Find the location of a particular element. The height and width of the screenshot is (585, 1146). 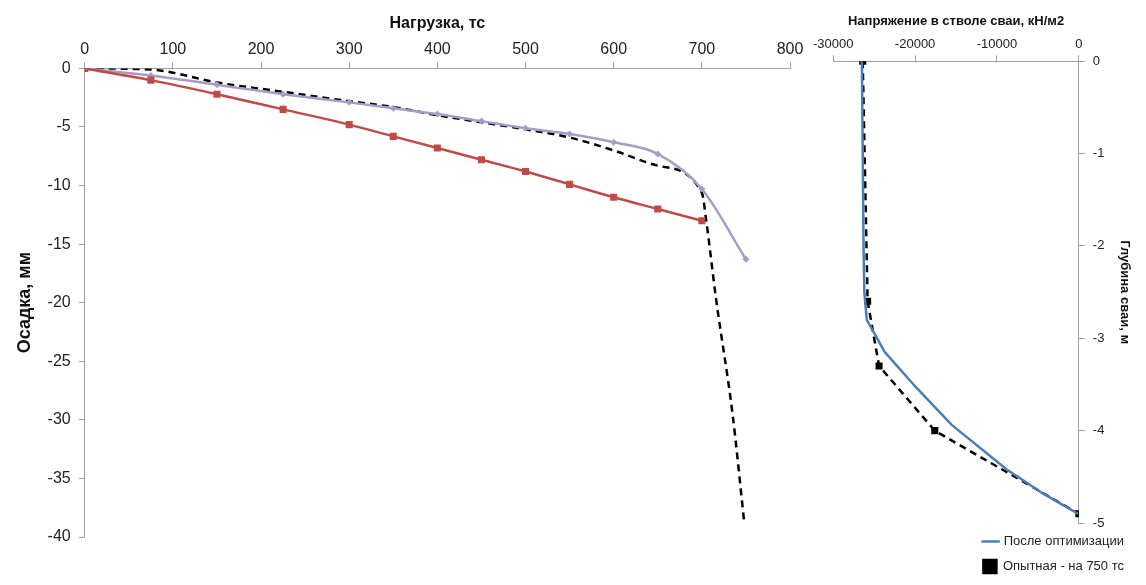

x-tick-label: 700 is located at coordinates (702, 49).